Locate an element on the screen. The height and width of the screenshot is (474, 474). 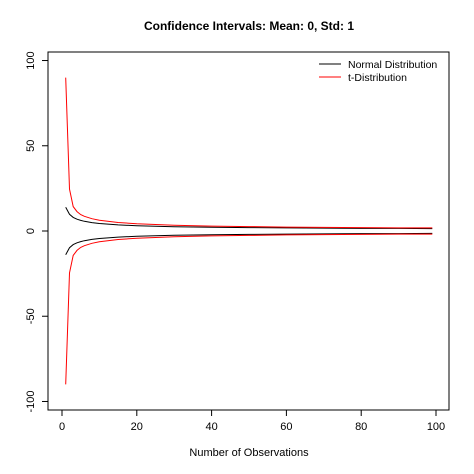
y-tick-label: 50 is located at coordinates (31, 146).